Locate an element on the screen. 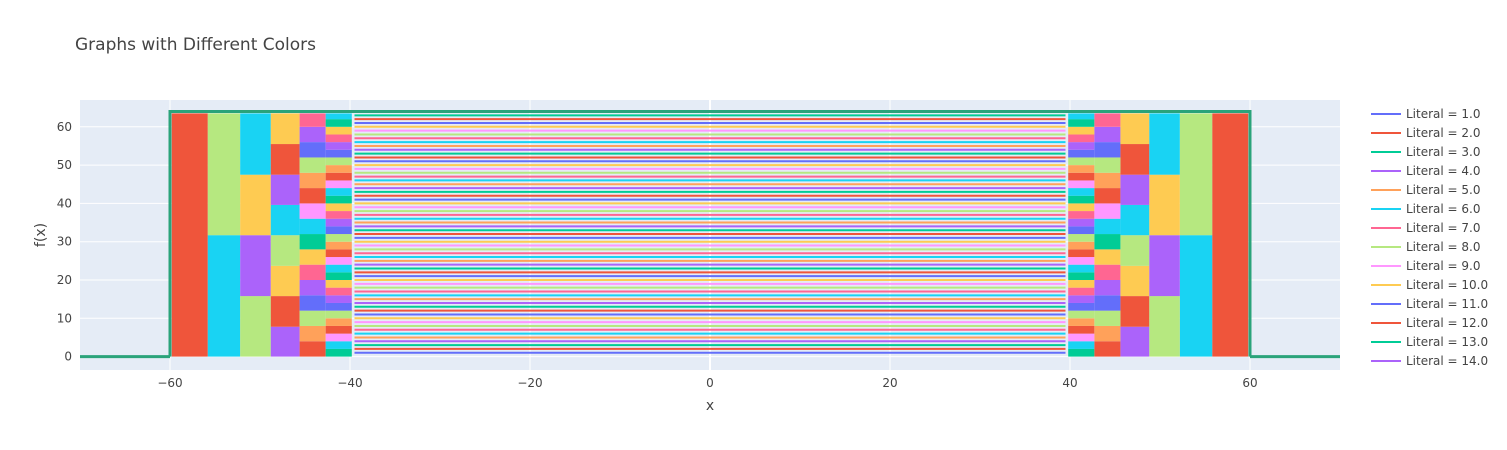 This screenshot has height=450, width=1507. x-axis: −60 −40 −20 0 20 40 60 is located at coordinates (707, 383).